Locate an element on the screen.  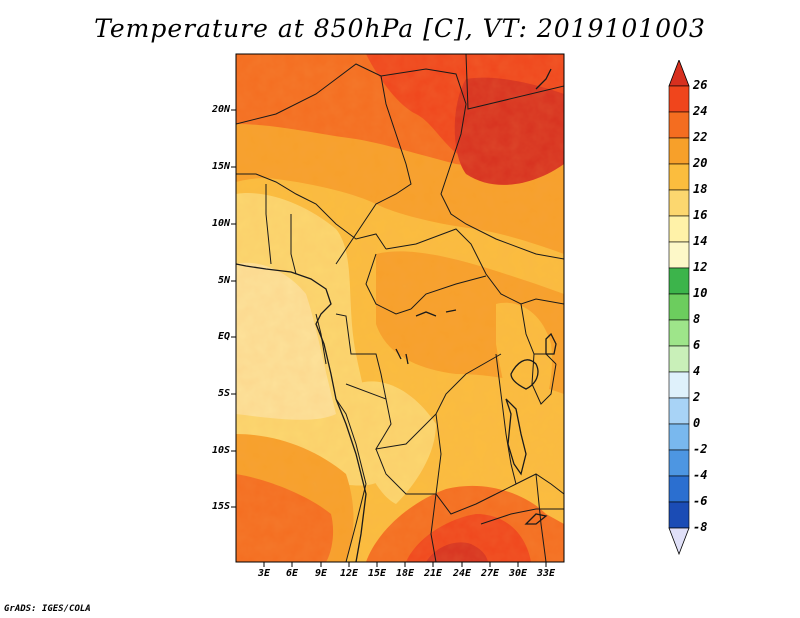
colorbar is located at coordinates (679, 308).